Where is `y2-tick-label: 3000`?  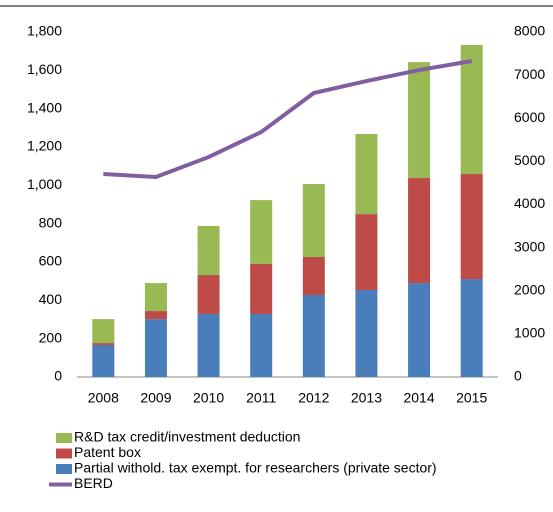 y2-tick-label: 3000 is located at coordinates (529, 246).